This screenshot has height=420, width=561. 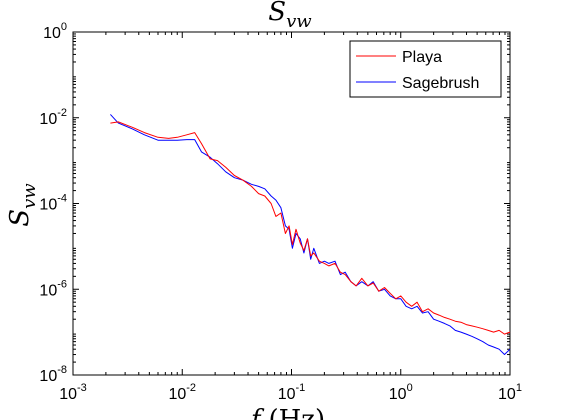 What do you see at coordinates (53, 288) in the screenshot?
I see `y-tick-label: 10⁻⁶` at bounding box center [53, 288].